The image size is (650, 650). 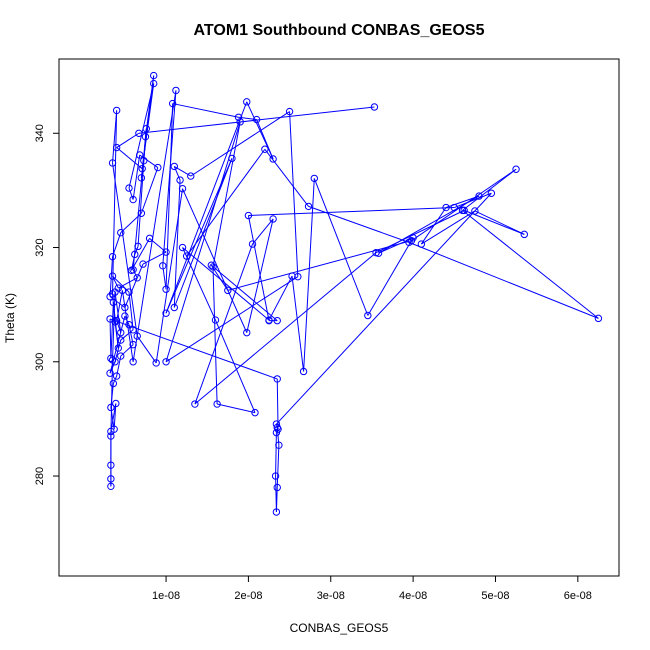 I want to click on y-axis-label: Theta (K), so click(x=10, y=318).